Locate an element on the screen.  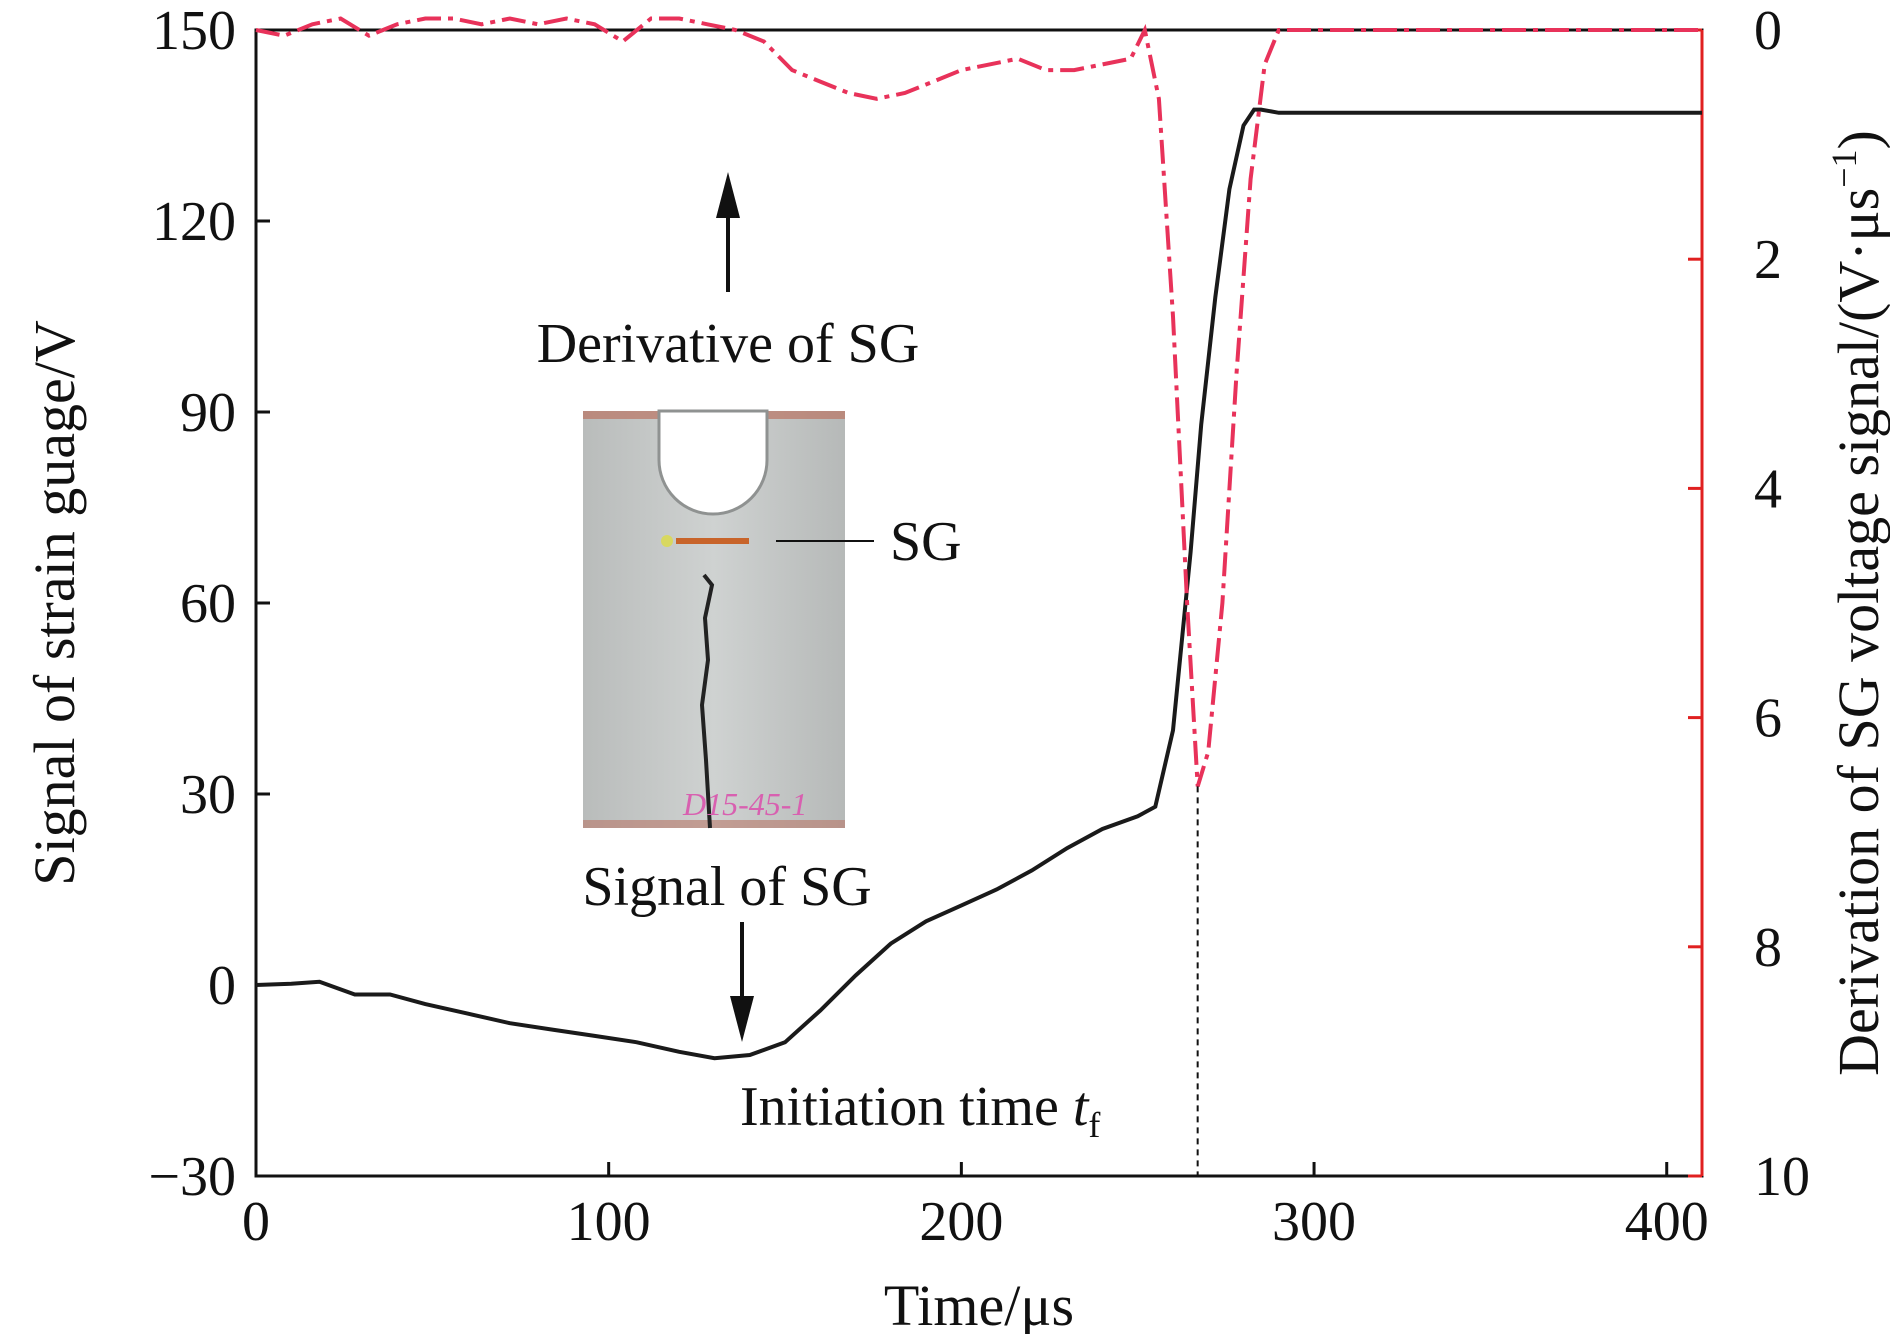
signal-arrow-head is located at coordinates (742, 1019).